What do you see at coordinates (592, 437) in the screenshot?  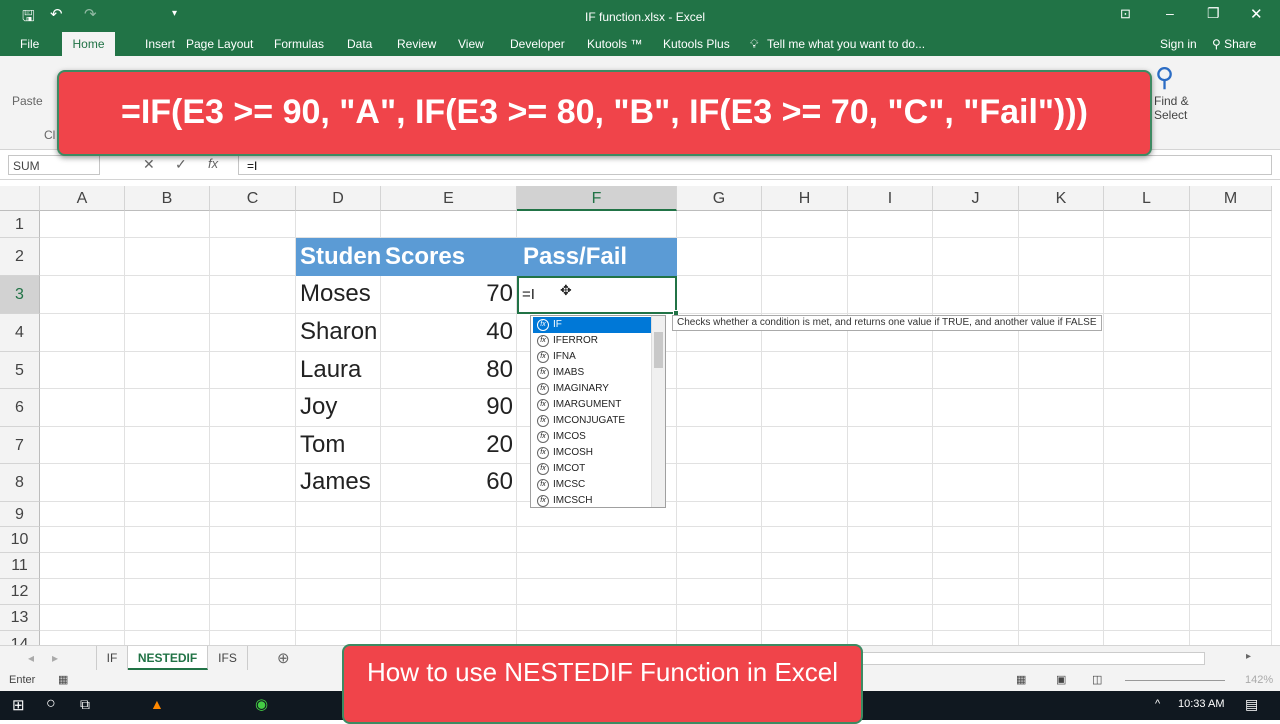 I see `autocomplete-item: fx IMCOS` at bounding box center [592, 437].